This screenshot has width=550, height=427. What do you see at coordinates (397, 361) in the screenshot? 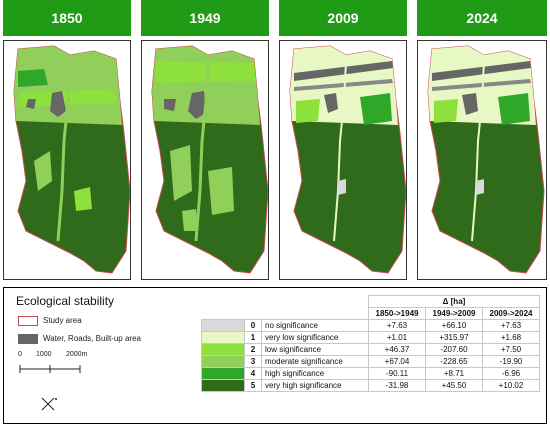
I see `class-delta-value: +67.04` at bounding box center [397, 361].